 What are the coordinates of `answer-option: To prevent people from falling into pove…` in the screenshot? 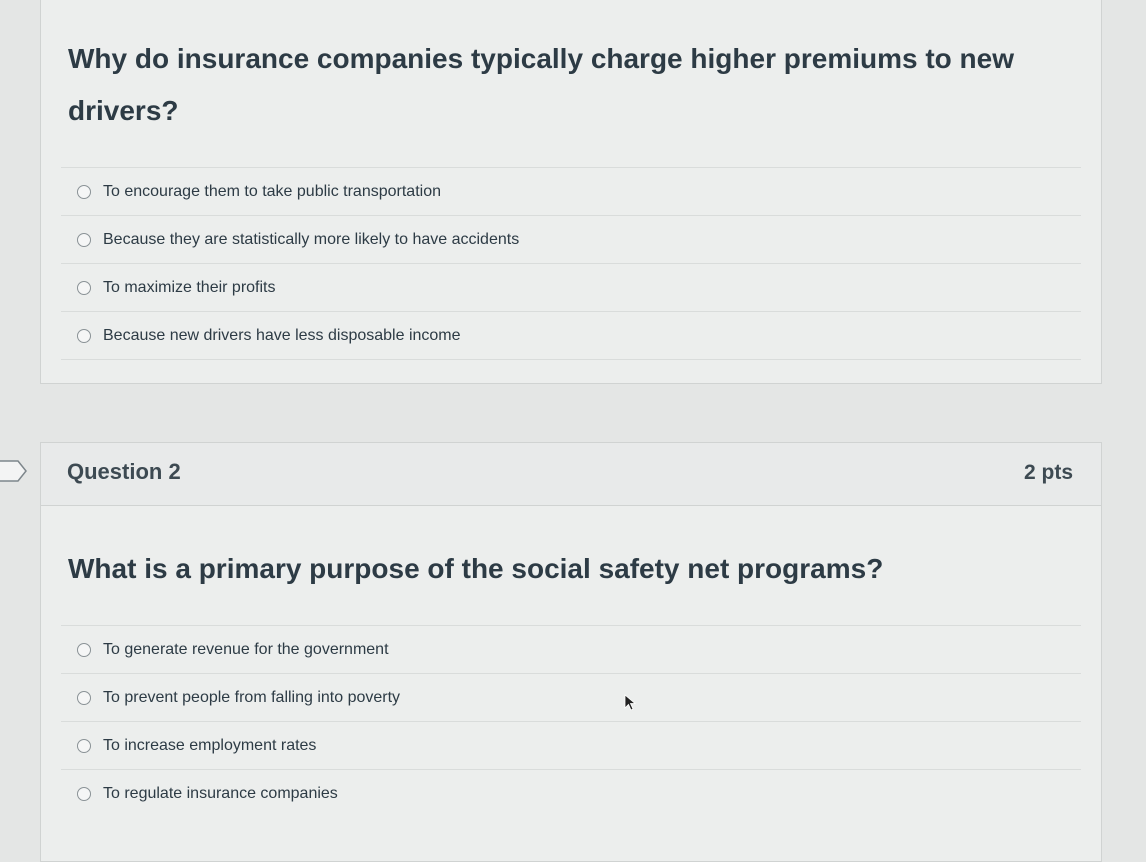 It's located at (571, 697).